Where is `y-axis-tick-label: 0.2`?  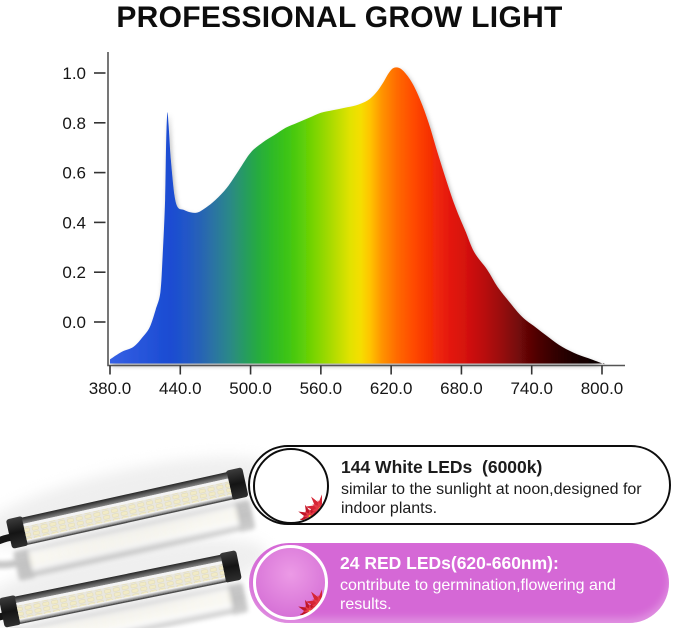
y-axis-tick-label: 0.2 is located at coordinates (74, 272).